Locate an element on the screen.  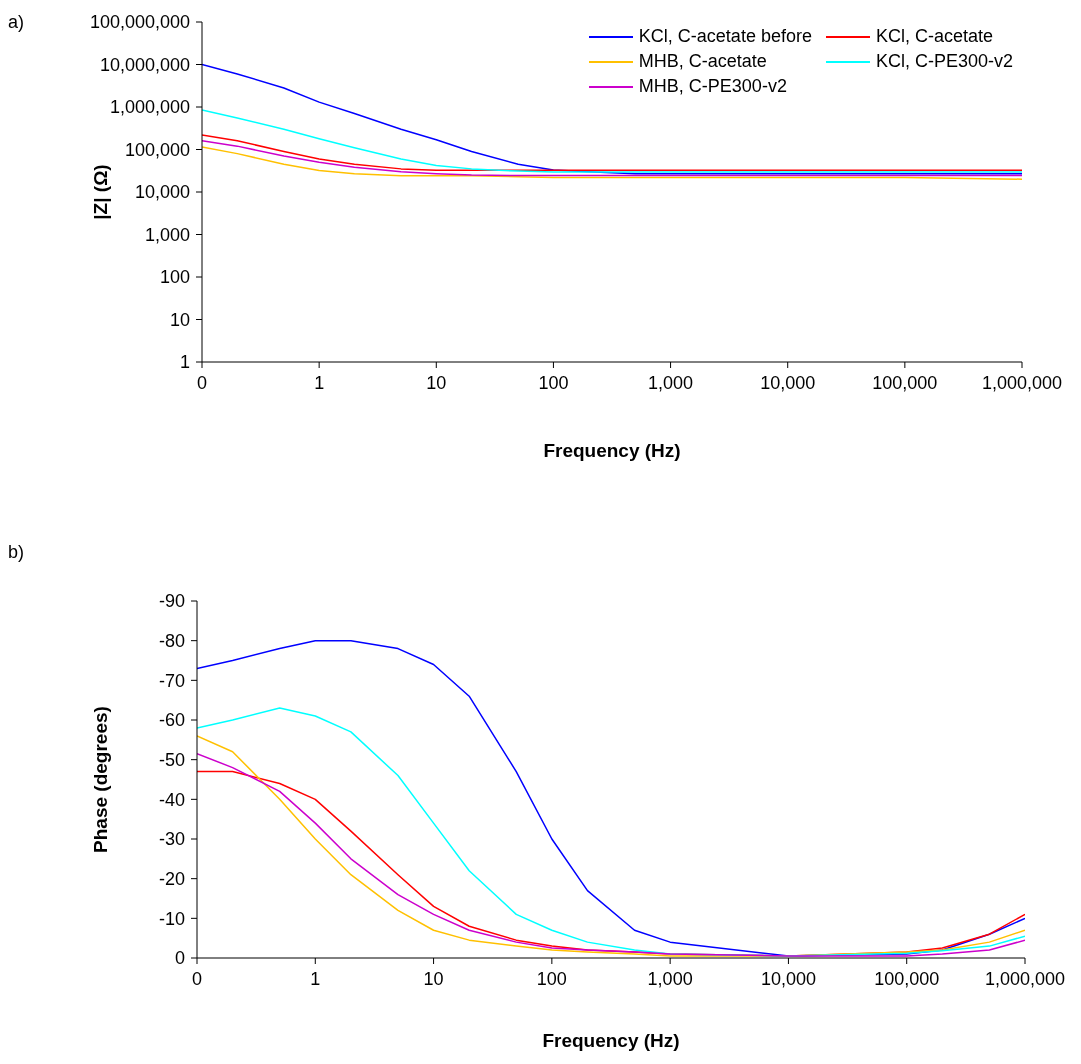
y-tick-label: -40 is located at coordinates (171, 799).